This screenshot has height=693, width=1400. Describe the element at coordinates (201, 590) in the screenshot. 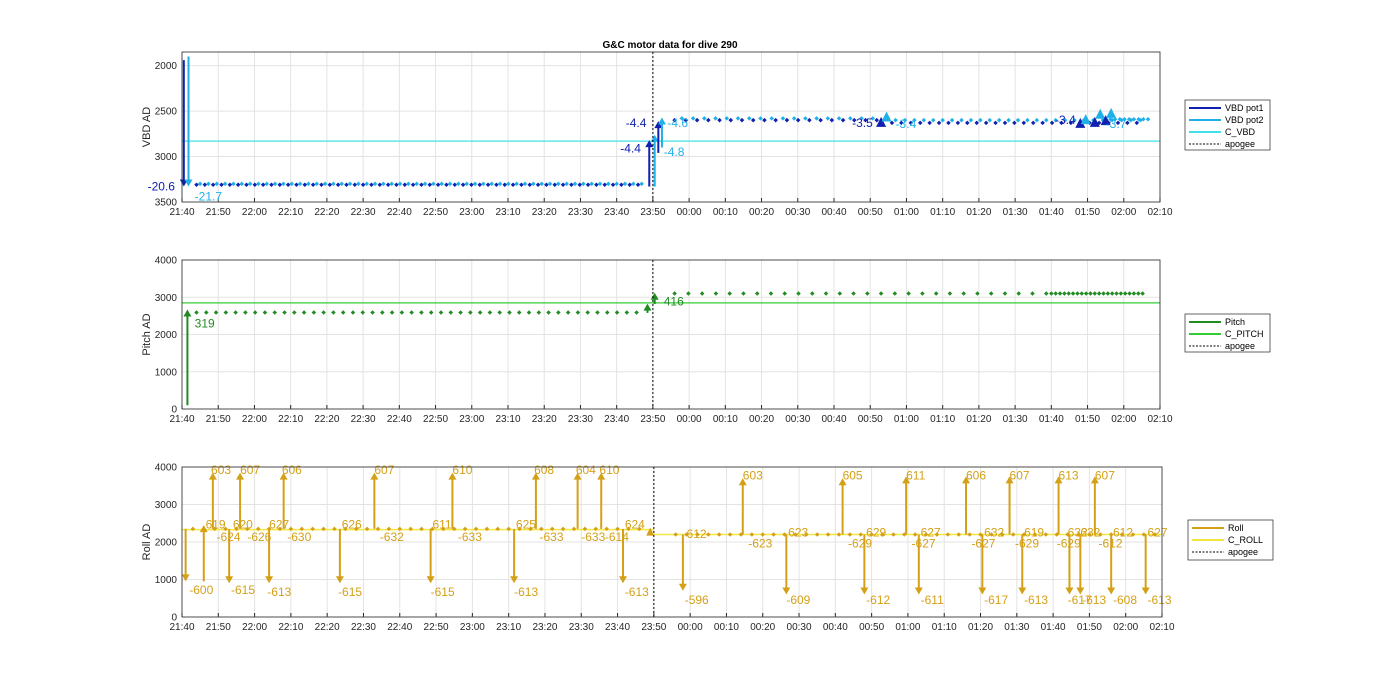

I see `roll-annotation: -600` at that location.